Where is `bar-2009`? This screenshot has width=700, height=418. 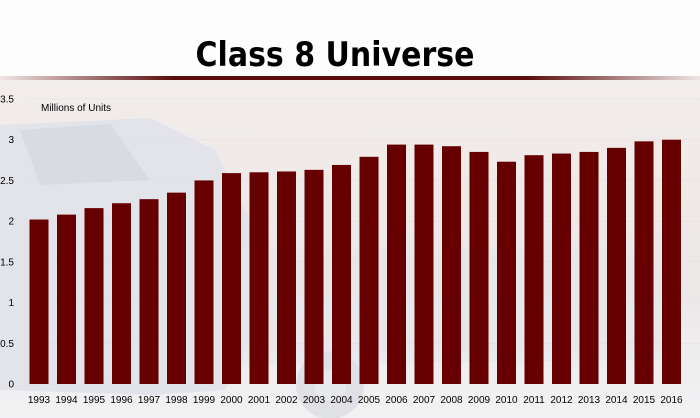
bar-2009 is located at coordinates (479, 267).